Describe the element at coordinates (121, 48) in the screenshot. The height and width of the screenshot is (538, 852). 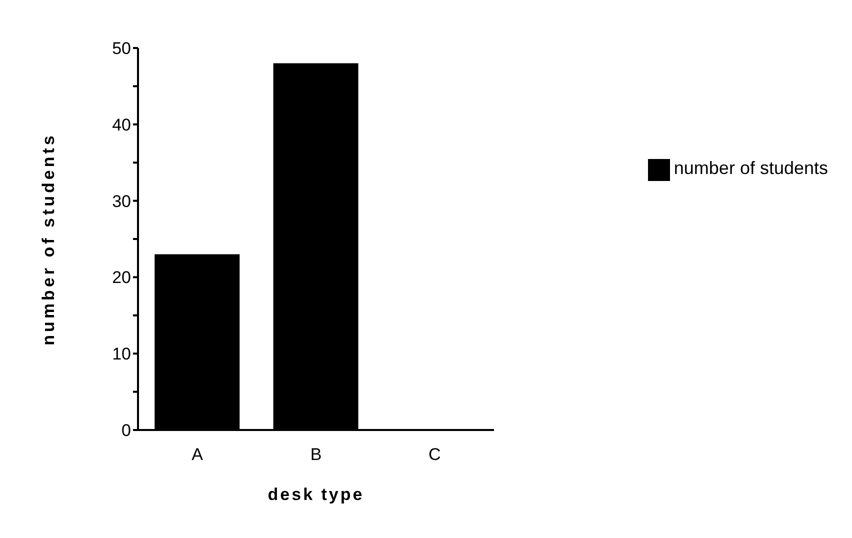
I see `y-tick-label: 50` at that location.